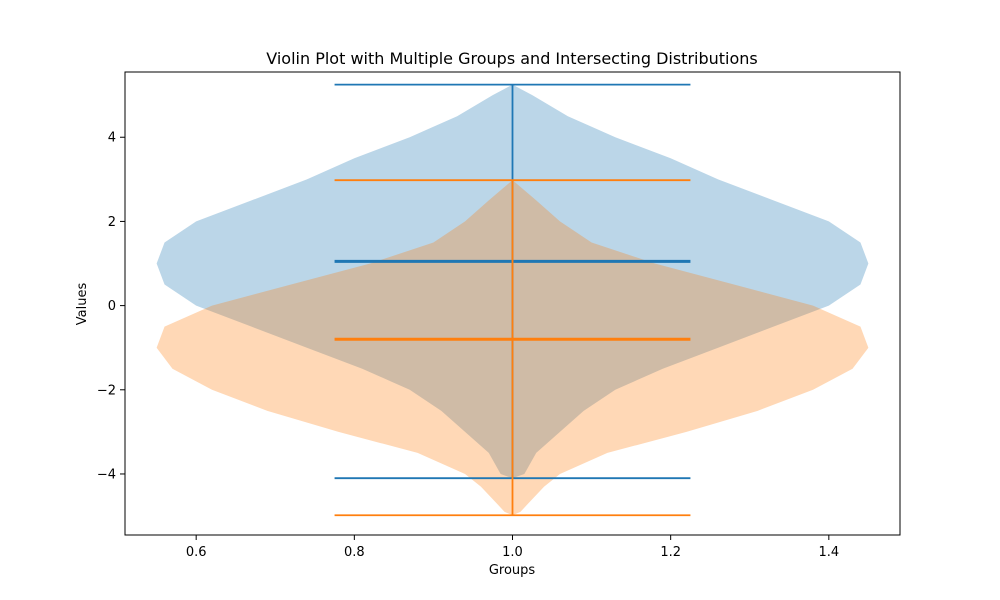 Image resolution: width=1000 pixels, height=600 pixels. I want to click on y-tick-label: 4, so click(112, 138).